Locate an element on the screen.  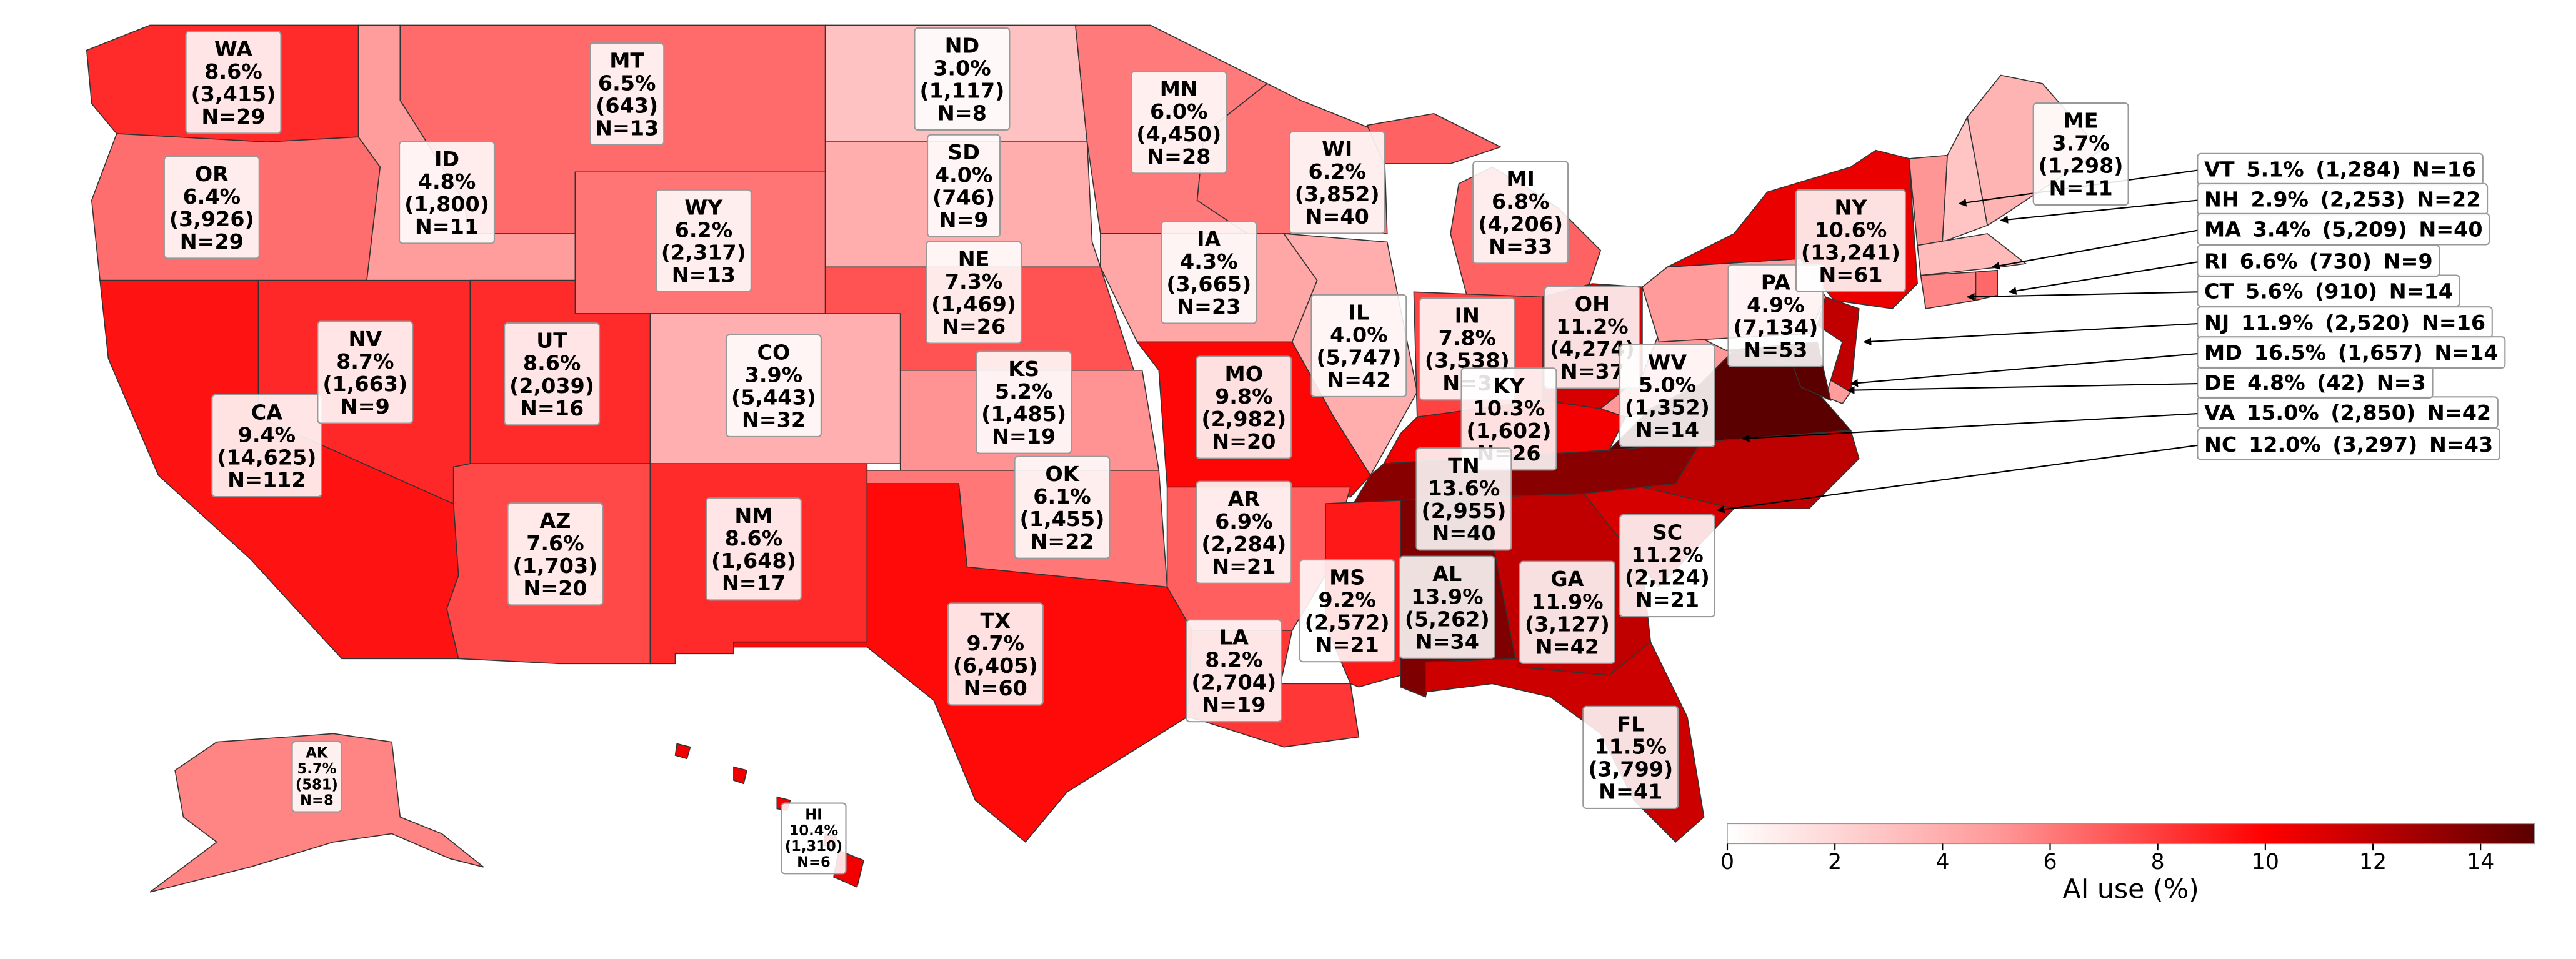
label-line: 7.3% is located at coordinates (973, 281).